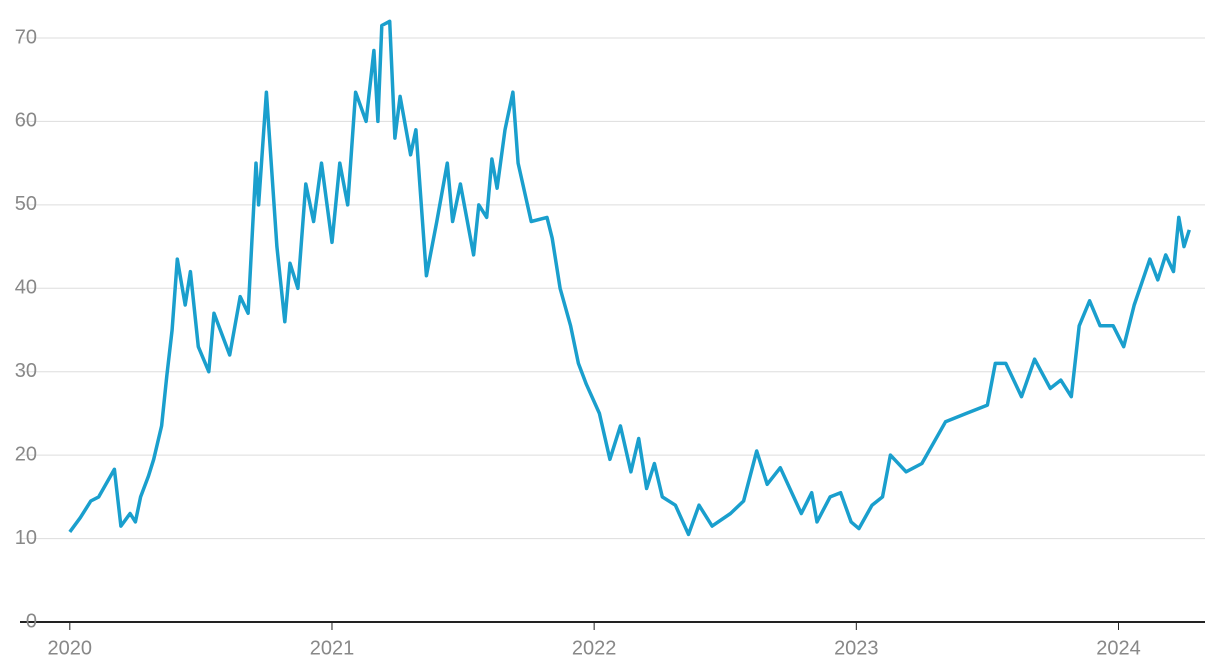 The image size is (1220, 672). What do you see at coordinates (26, 454) in the screenshot?
I see `y-tick-label: 20` at bounding box center [26, 454].